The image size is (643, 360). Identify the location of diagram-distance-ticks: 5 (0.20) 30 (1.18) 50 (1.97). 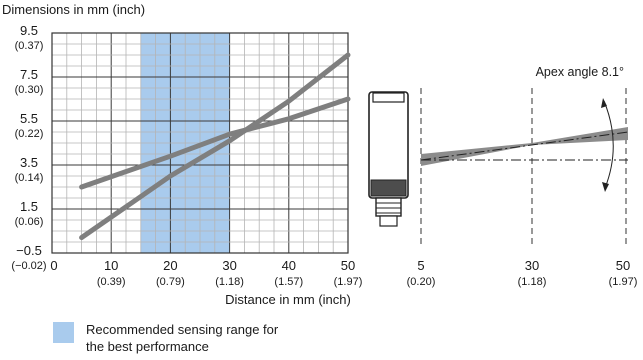
(522, 273).